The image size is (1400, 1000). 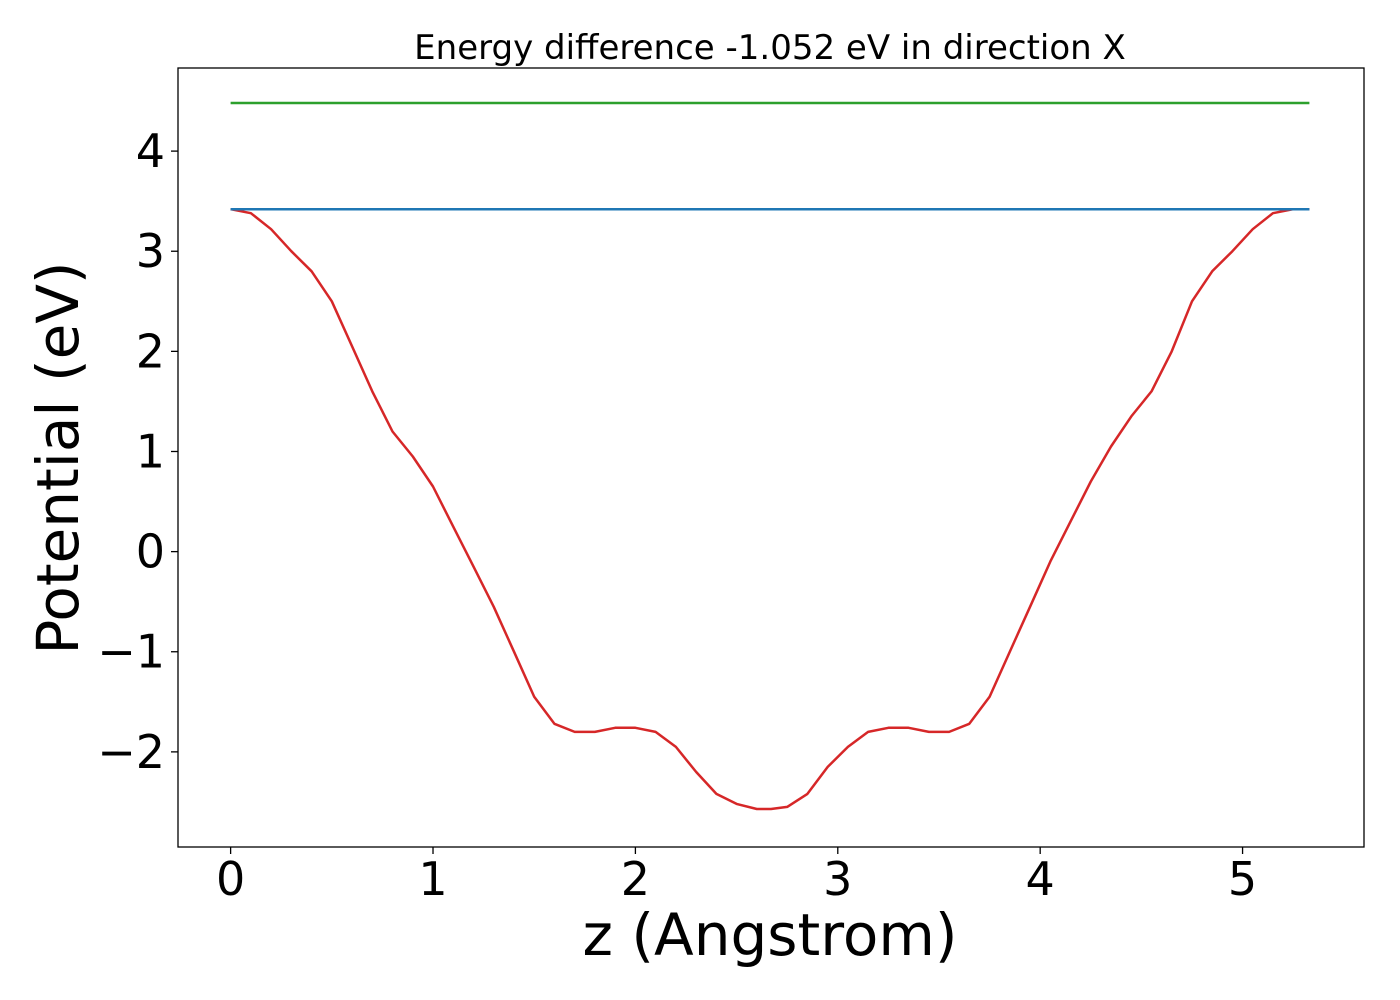 I want to click on y-tick-label: 0, so click(x=150, y=552).